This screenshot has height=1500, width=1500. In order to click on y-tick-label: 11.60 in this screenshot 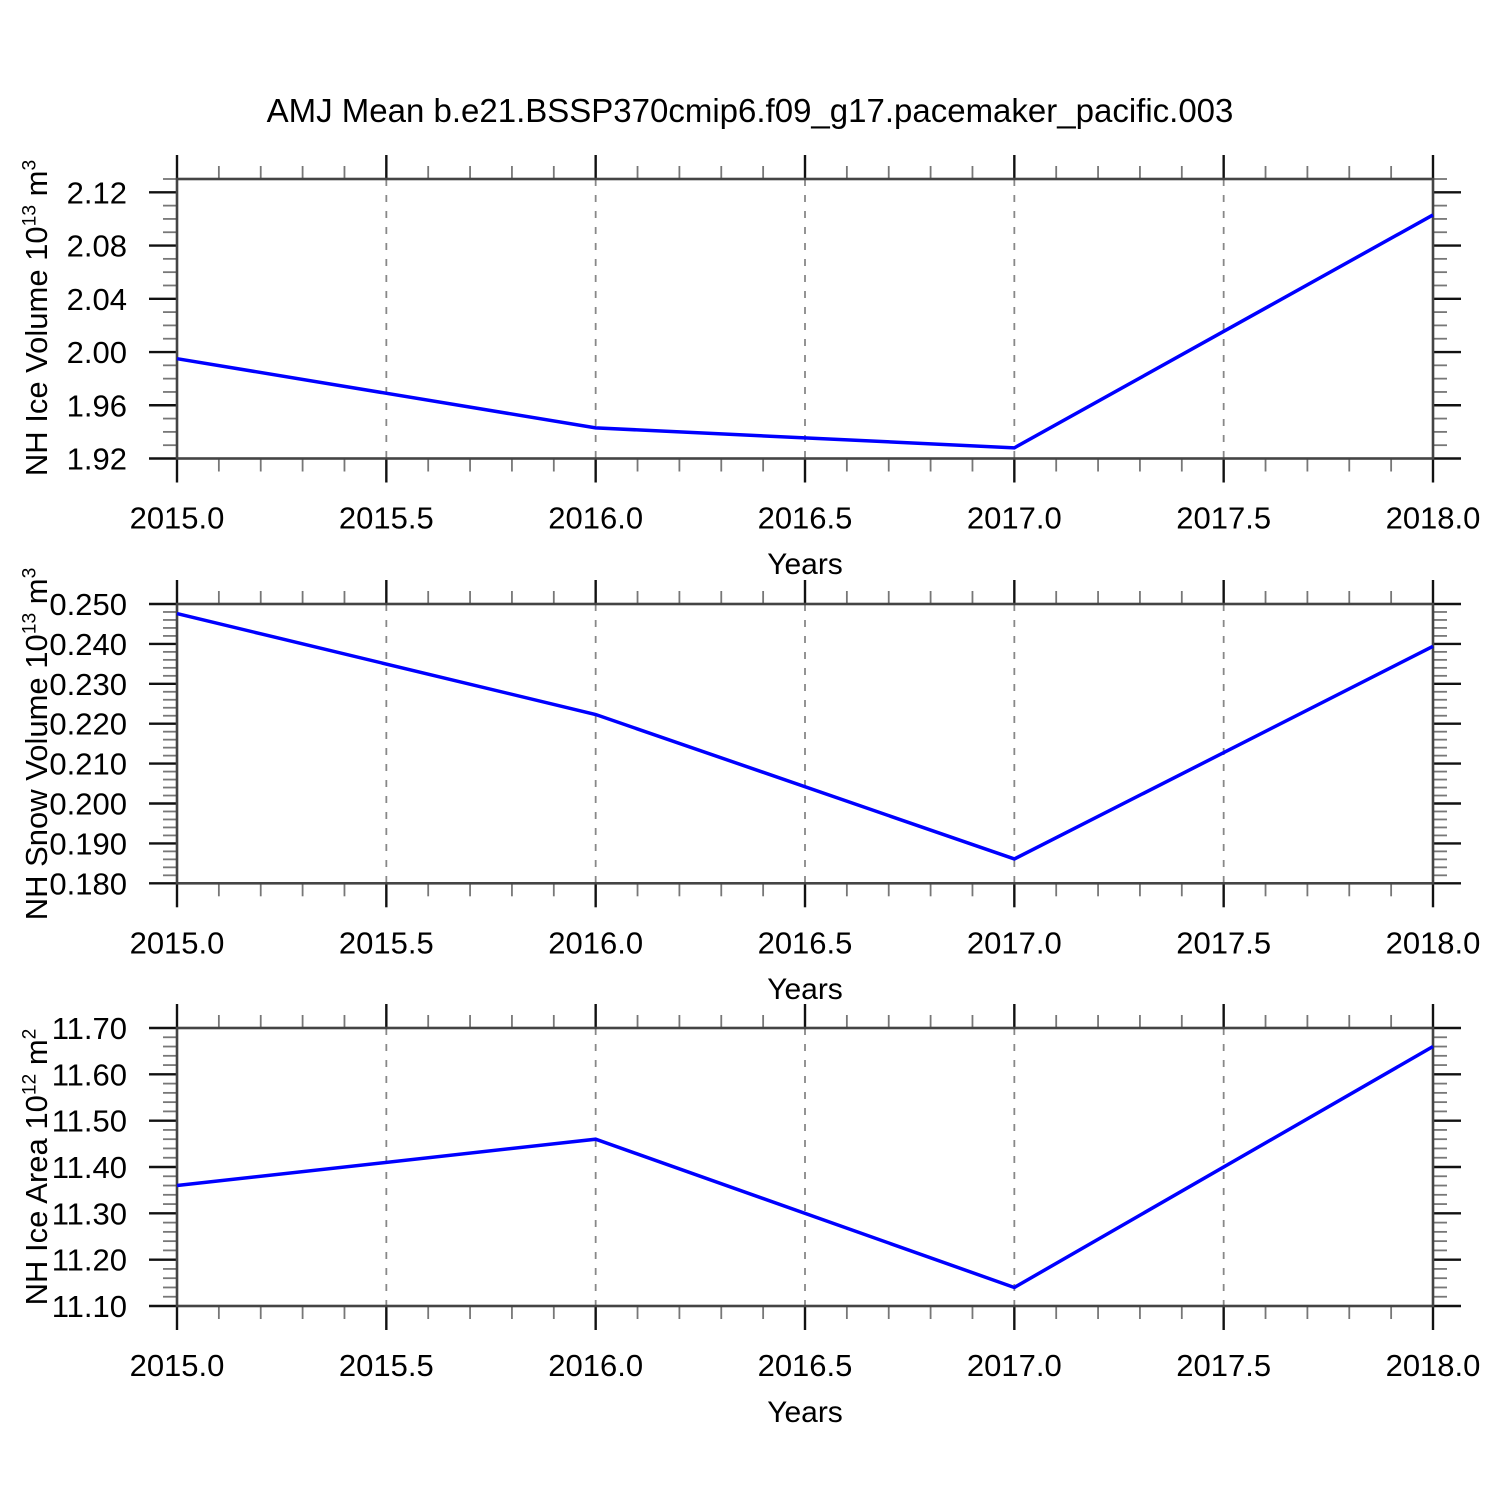, I will do `click(89, 1074)`.